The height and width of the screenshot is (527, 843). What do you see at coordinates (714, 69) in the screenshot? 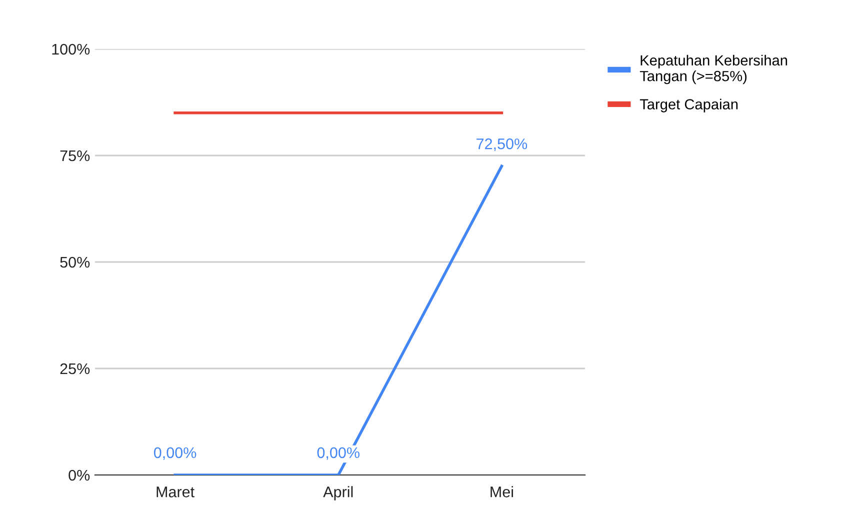
I see `legend-label: Kepatuhan Kebersihan Tangan (>=85%)` at bounding box center [714, 69].